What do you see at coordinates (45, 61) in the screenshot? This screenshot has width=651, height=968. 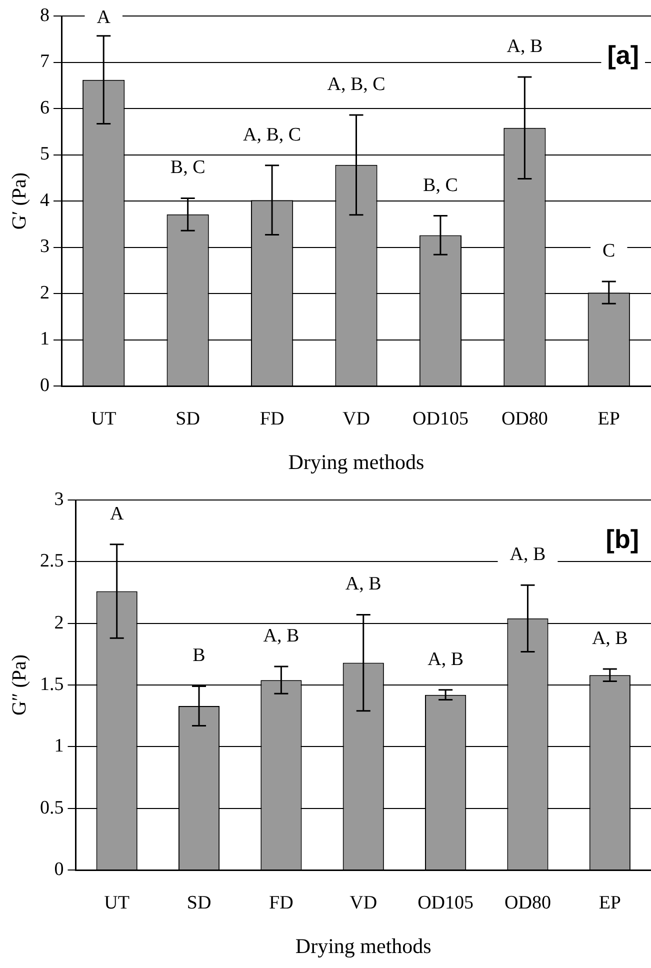 I see `y-tick-label: 7` at bounding box center [45, 61].